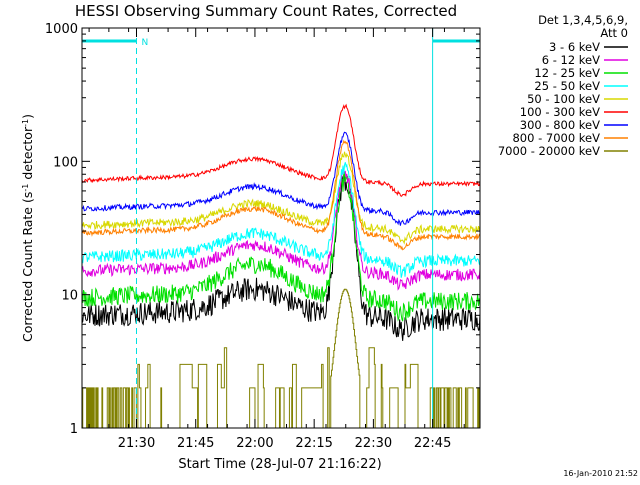 This screenshot has height=485, width=640. What do you see at coordinates (549, 151) in the screenshot?
I see `legend-label: 7000 - 20000 keV` at bounding box center [549, 151].